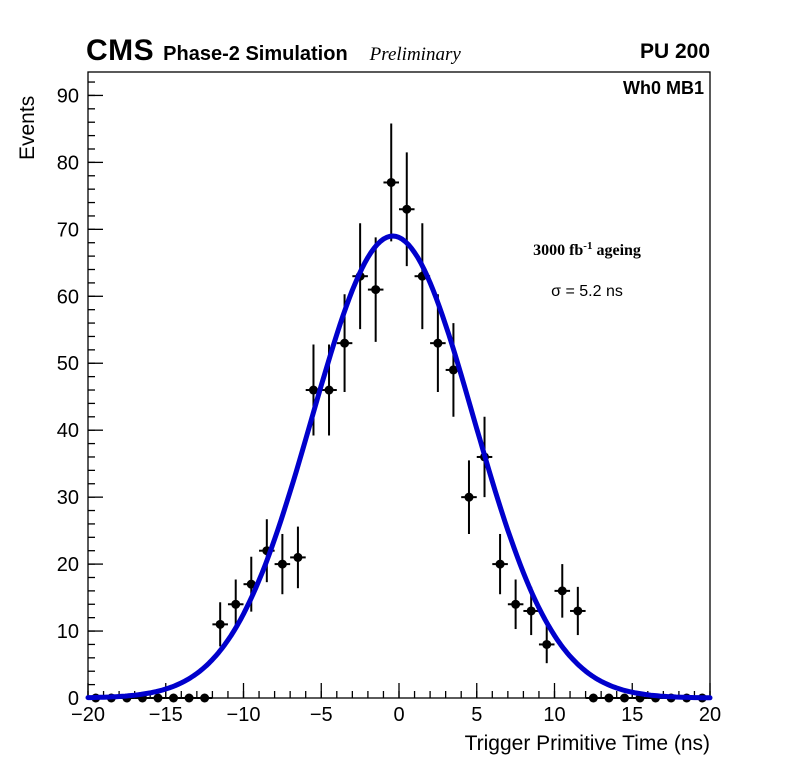  What do you see at coordinates (587, 291) in the screenshot?
I see `sigma-annotation: σ = 5.2 ns` at bounding box center [587, 291].